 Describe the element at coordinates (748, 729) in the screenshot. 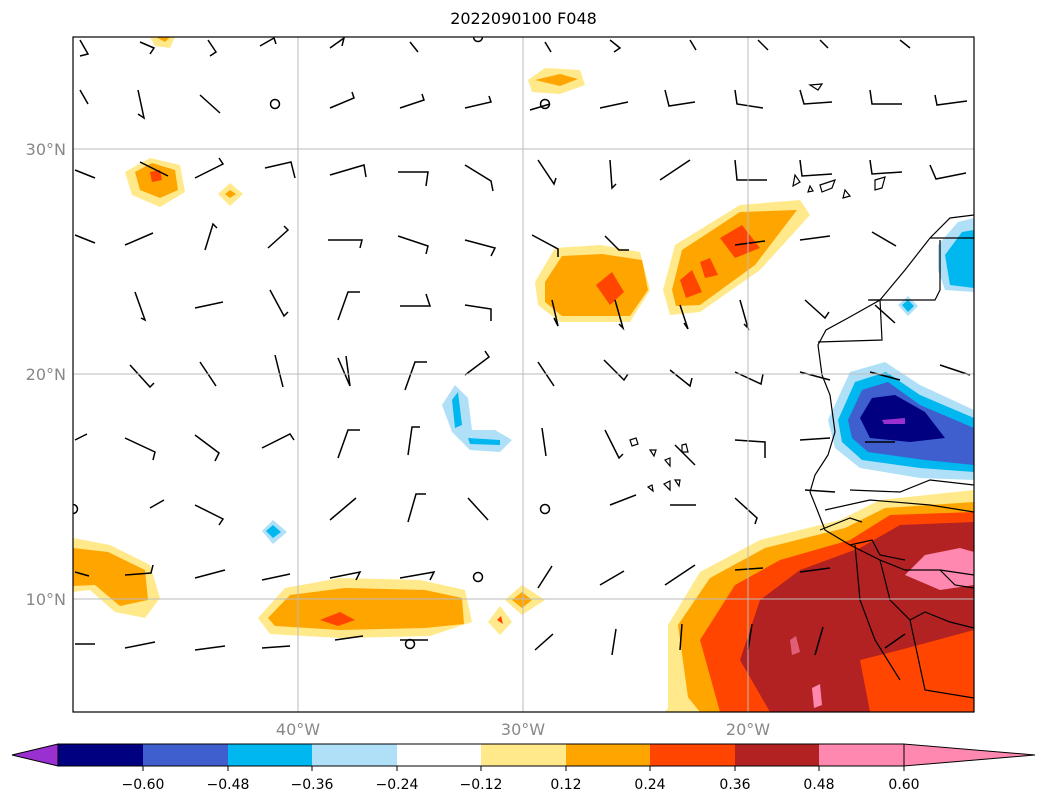

I see `lon-label-20w: 20°W` at that location.